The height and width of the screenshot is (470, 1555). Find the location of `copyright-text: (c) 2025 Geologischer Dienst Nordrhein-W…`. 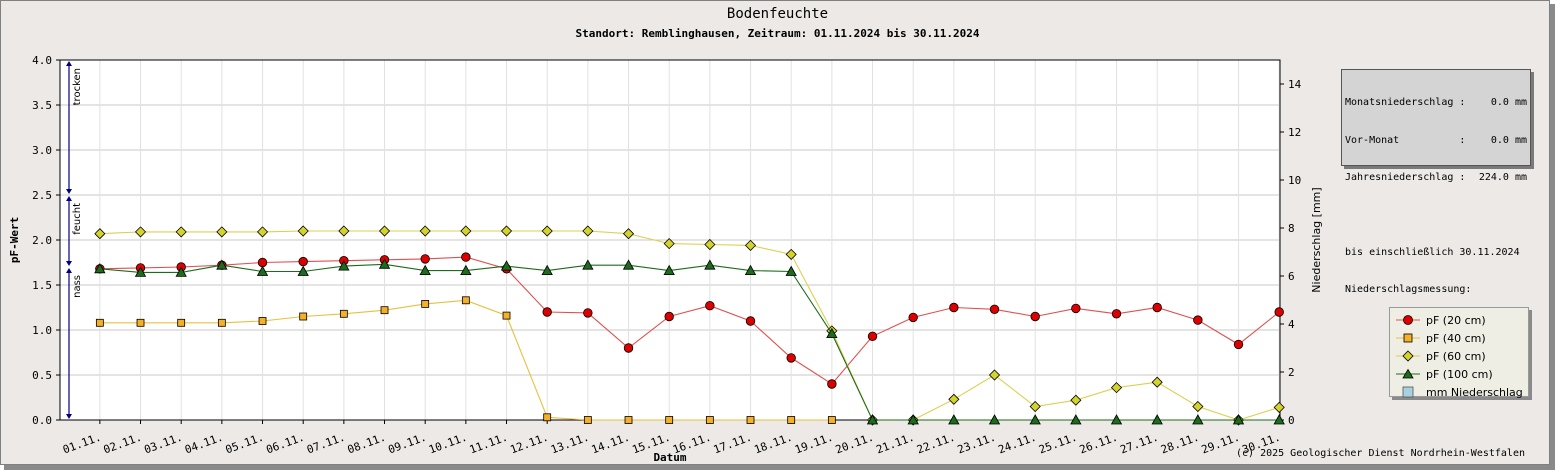

copyright-text: (c) 2025 Geologischer Dienst Nordrhein-W… is located at coordinates (1380, 453).